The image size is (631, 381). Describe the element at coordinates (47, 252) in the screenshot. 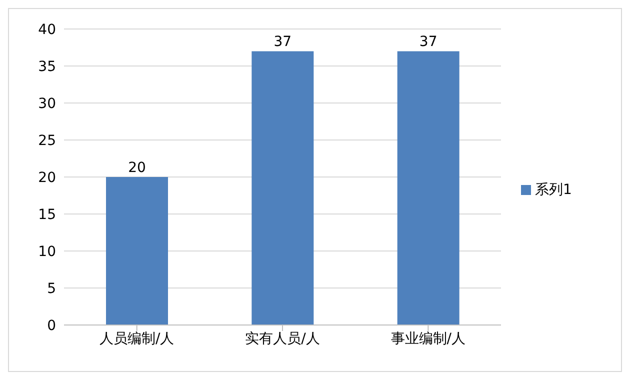

I see `y-tick-label: 10` at that location.